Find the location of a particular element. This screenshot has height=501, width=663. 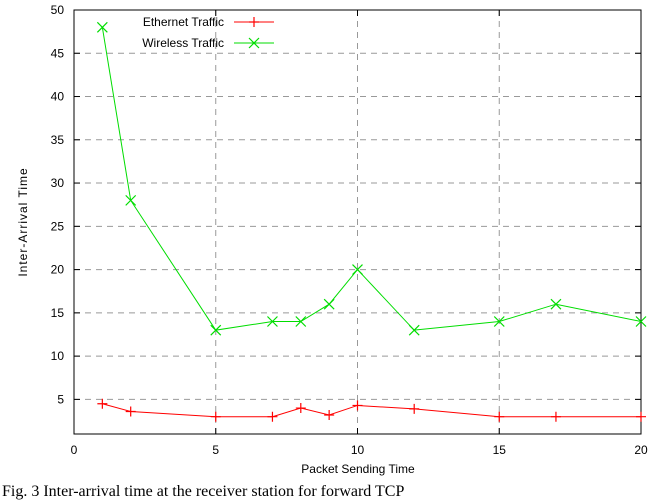

legend-label-wireless-traffic: Wireless Traffic is located at coordinates (183, 43).